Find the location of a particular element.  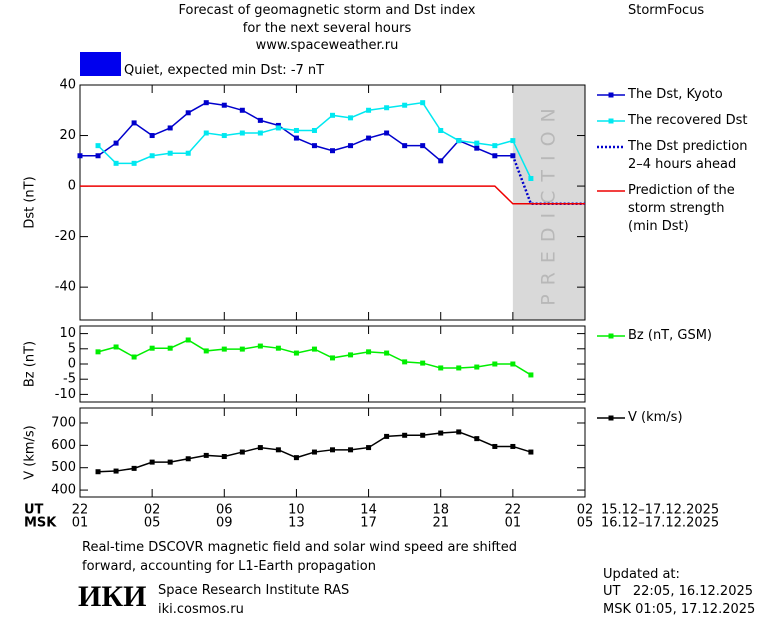

status-swatch is located at coordinates (100, 64).